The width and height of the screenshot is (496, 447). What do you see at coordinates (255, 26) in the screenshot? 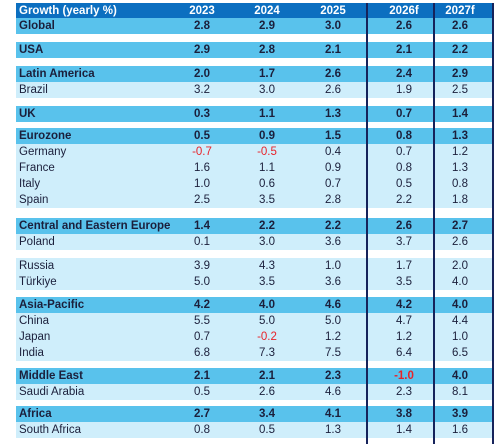
I see `table-row: Global 2.8 2.9 3.0 2.6 2.6` at bounding box center [255, 26].